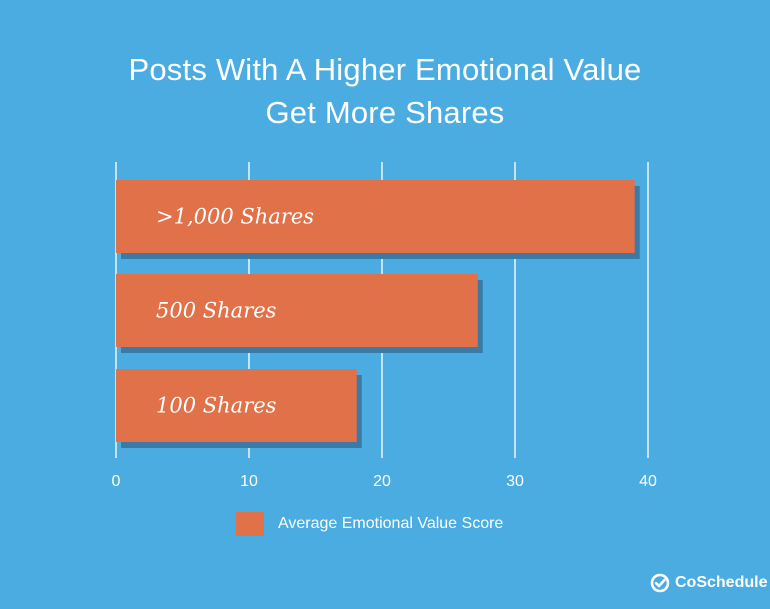  I want to click on category-label: 100 Shares, so click(216, 406).